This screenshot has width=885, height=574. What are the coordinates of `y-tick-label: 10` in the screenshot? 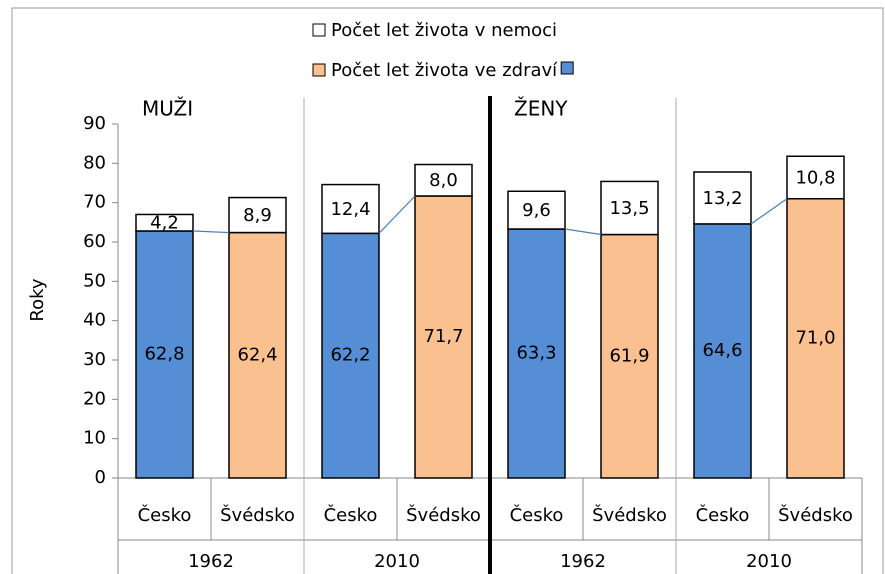 It's located at (94, 438).